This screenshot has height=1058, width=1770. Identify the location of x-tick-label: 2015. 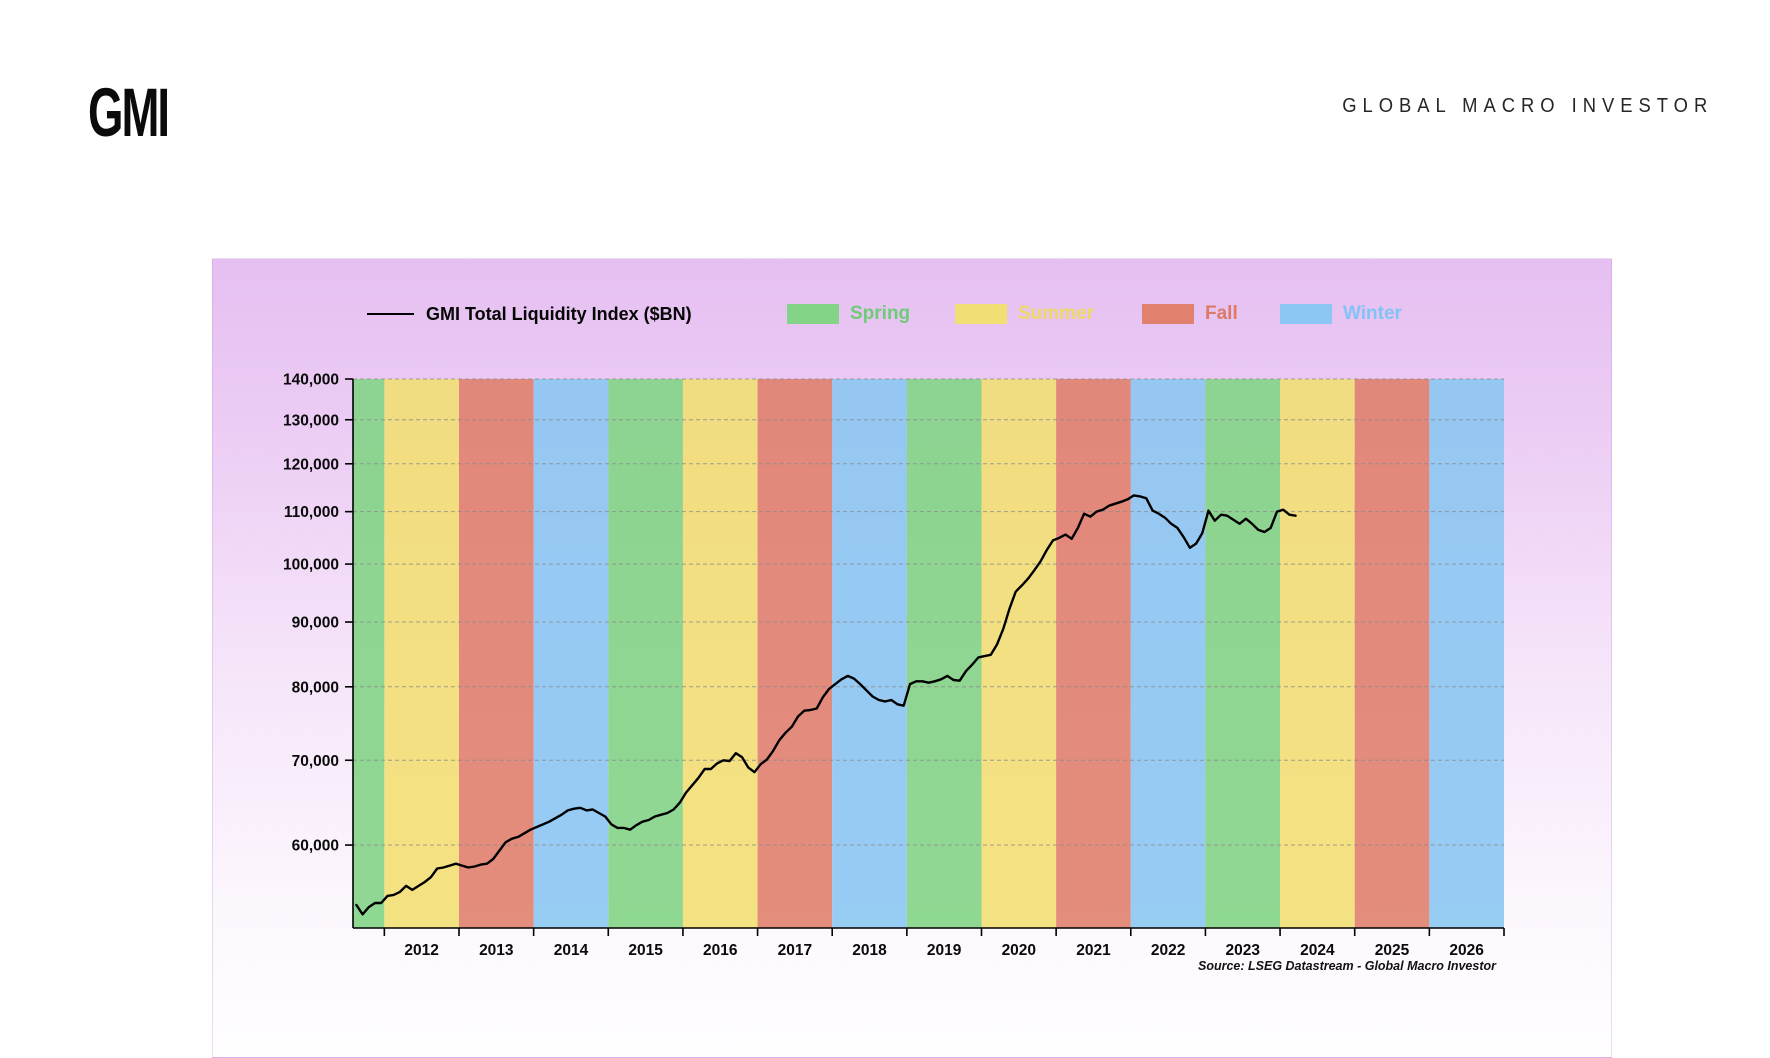
(645, 950).